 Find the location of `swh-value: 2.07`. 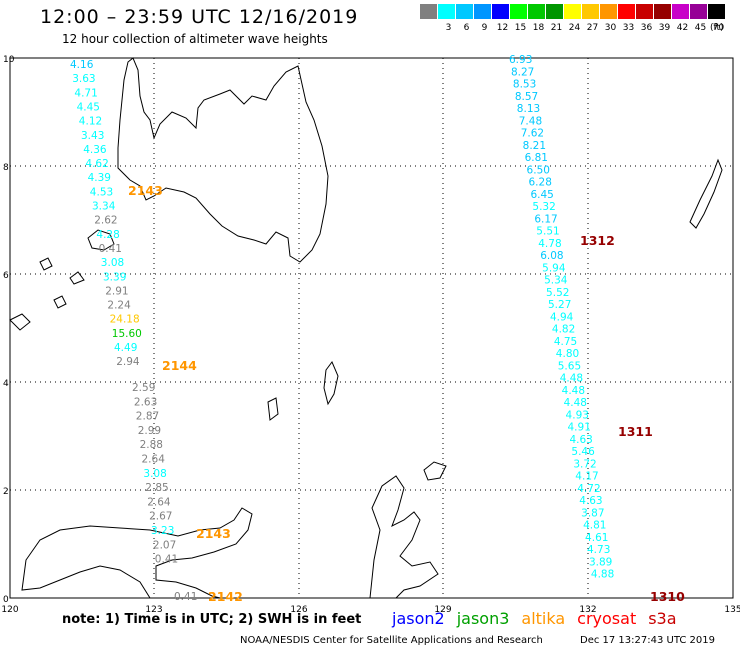

swh-value: 2.07 is located at coordinates (164, 545).